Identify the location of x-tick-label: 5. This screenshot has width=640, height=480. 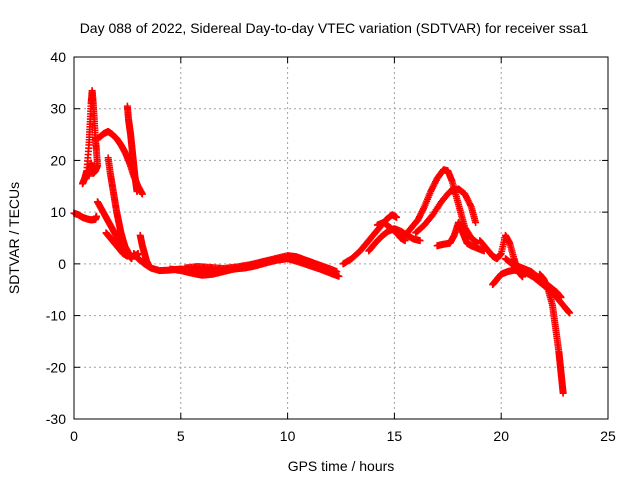
(181, 436).